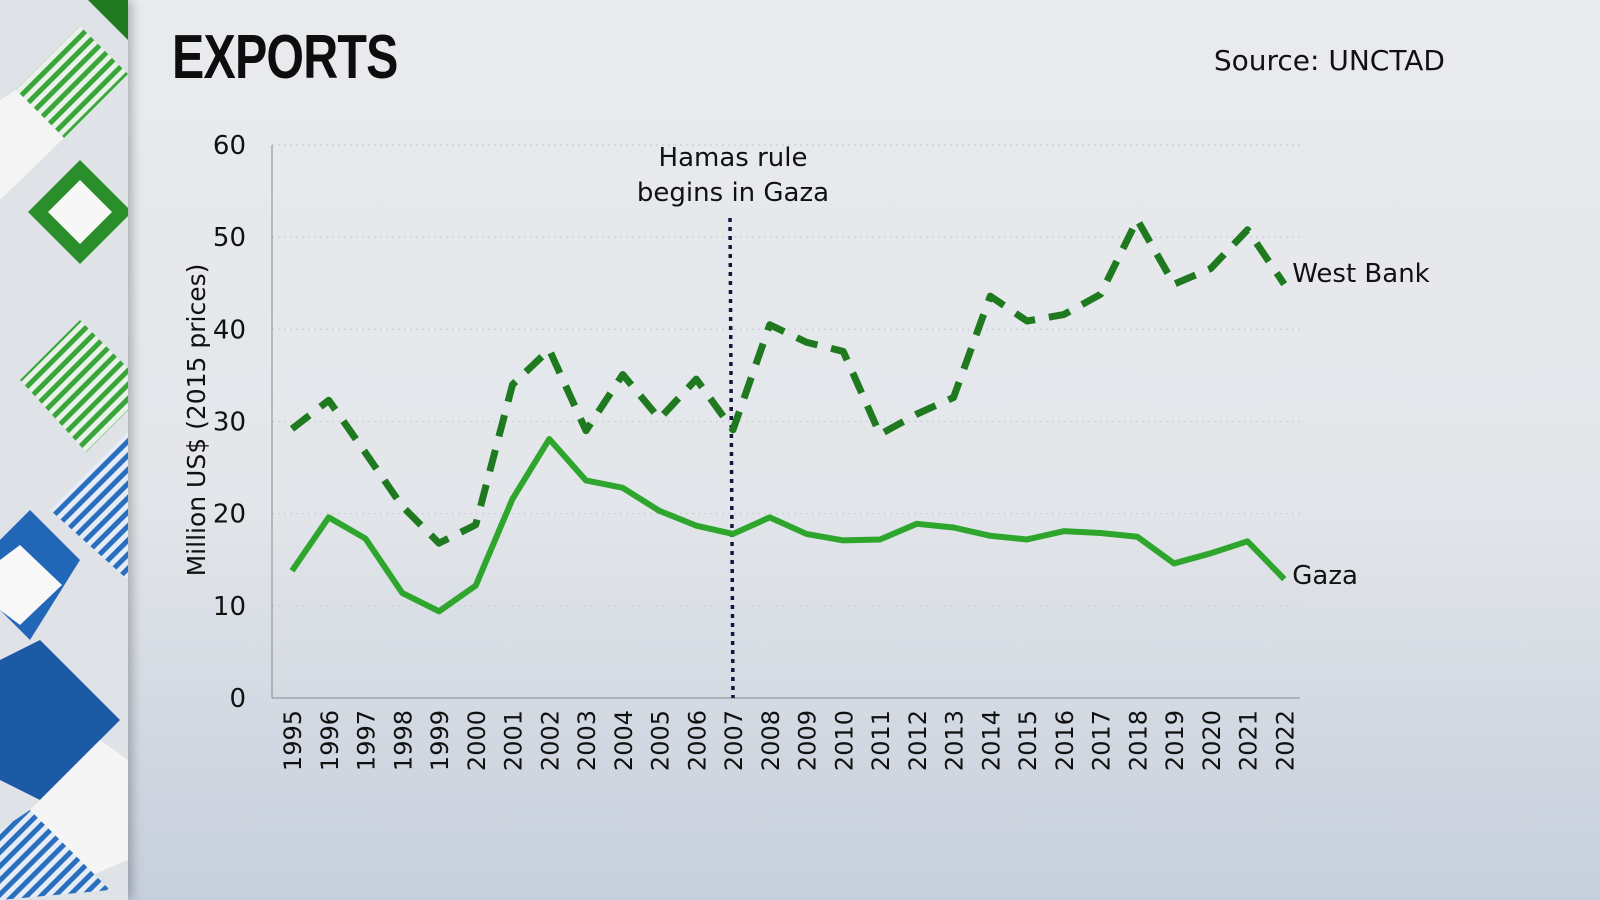  Describe the element at coordinates (991, 740) in the screenshot. I see `x-tick-label: 2014` at that location.